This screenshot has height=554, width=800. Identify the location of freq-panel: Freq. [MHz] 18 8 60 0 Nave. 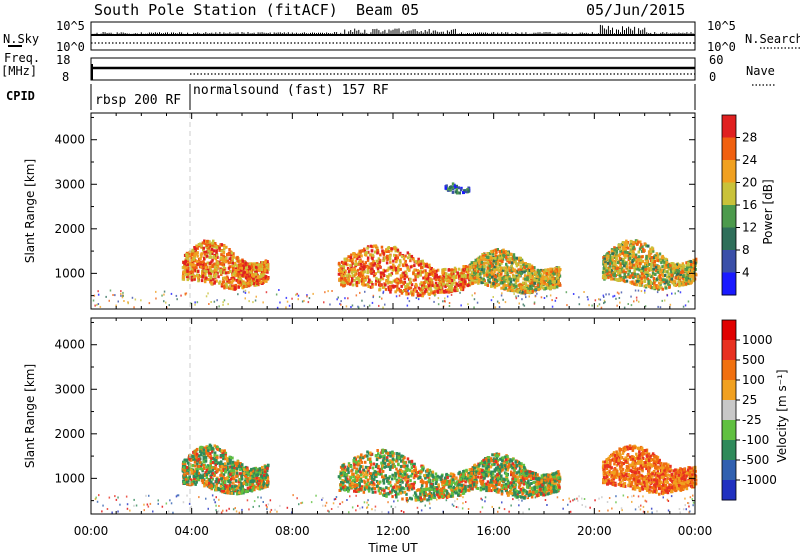
(388, 68).